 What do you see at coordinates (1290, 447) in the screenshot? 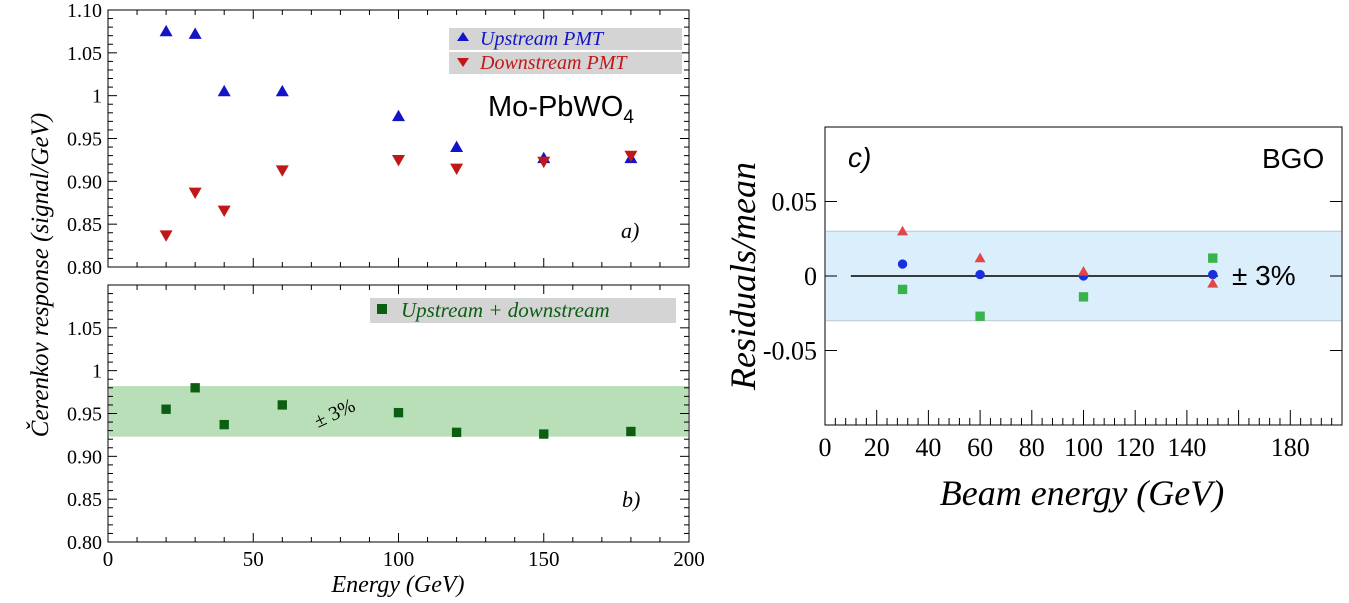
I see `x-tick-label: 180` at bounding box center [1290, 447].